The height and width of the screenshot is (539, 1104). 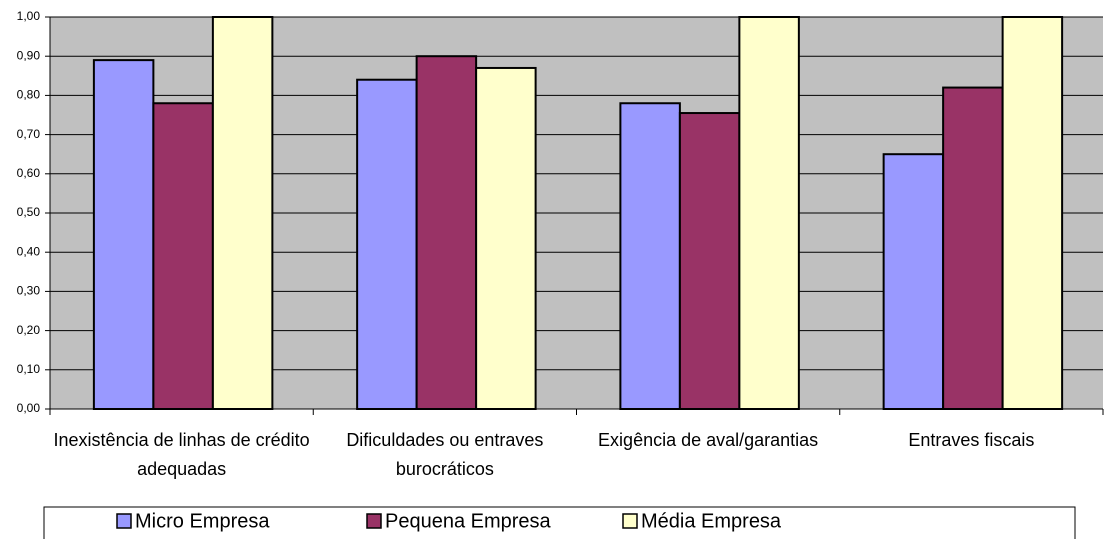 What do you see at coordinates (29, 55) in the screenshot?
I see `y-tick-label: 0,90` at bounding box center [29, 55].